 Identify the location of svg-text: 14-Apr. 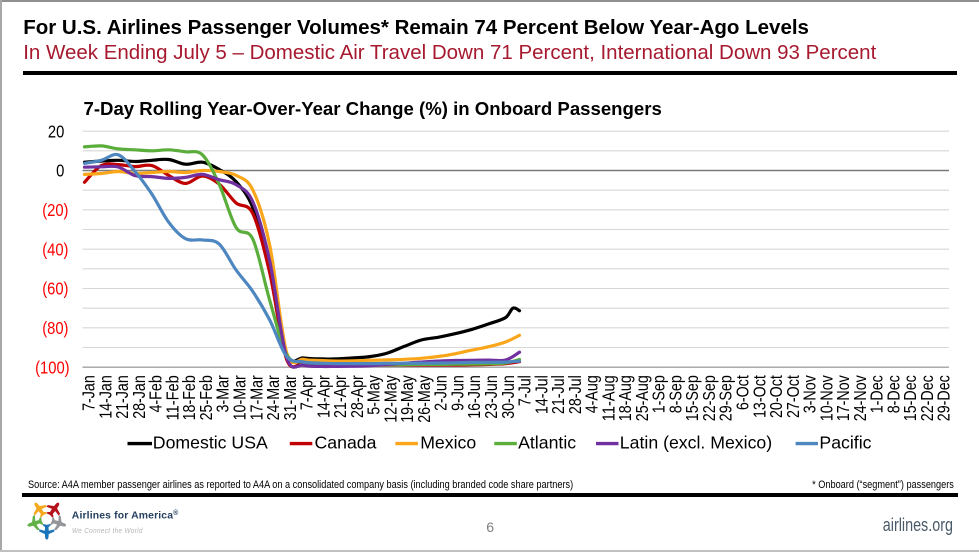
(323, 396).